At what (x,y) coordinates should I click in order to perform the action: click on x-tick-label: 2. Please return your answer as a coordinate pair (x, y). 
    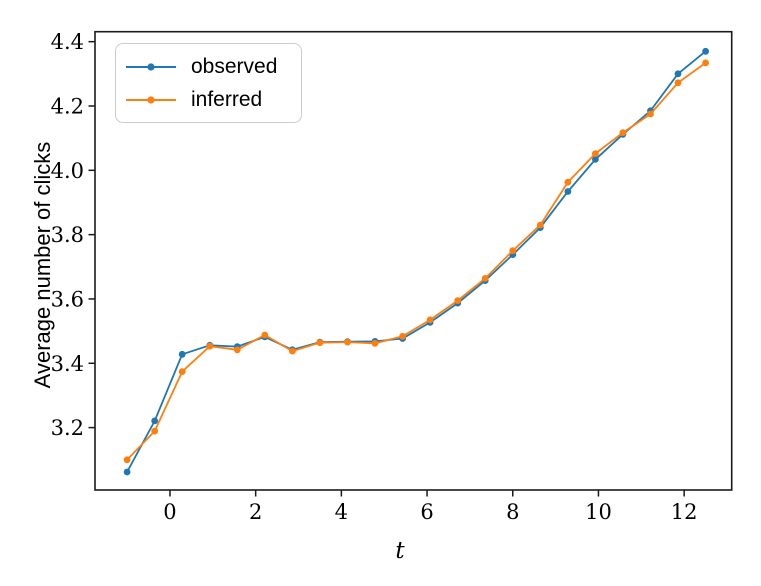
    Looking at the image, I should click on (255, 512).